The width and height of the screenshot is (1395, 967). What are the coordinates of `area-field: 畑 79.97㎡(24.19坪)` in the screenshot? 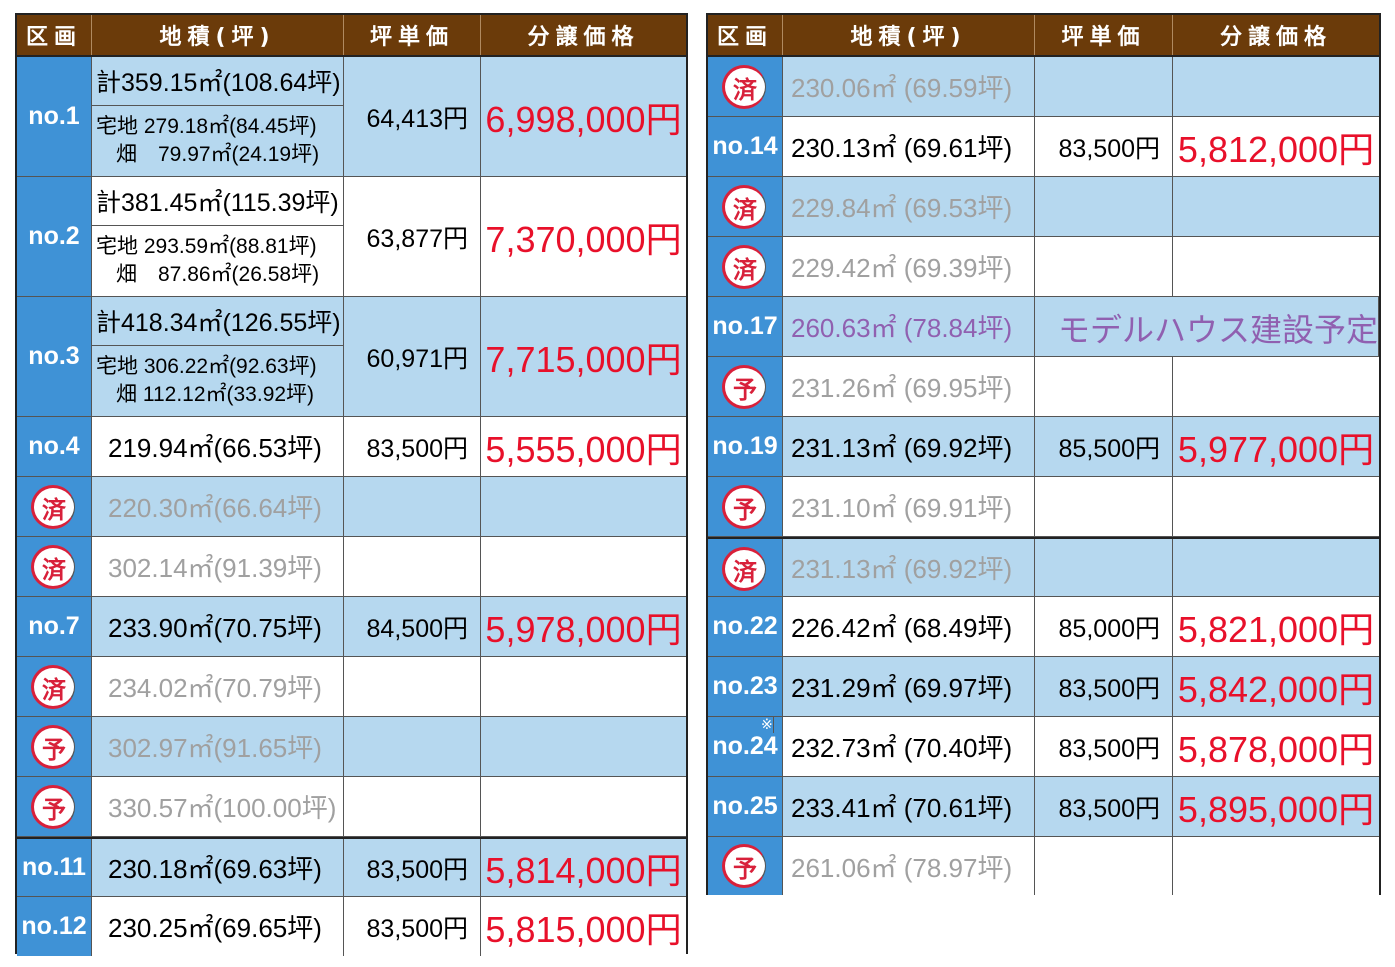 It's located at (218, 154).